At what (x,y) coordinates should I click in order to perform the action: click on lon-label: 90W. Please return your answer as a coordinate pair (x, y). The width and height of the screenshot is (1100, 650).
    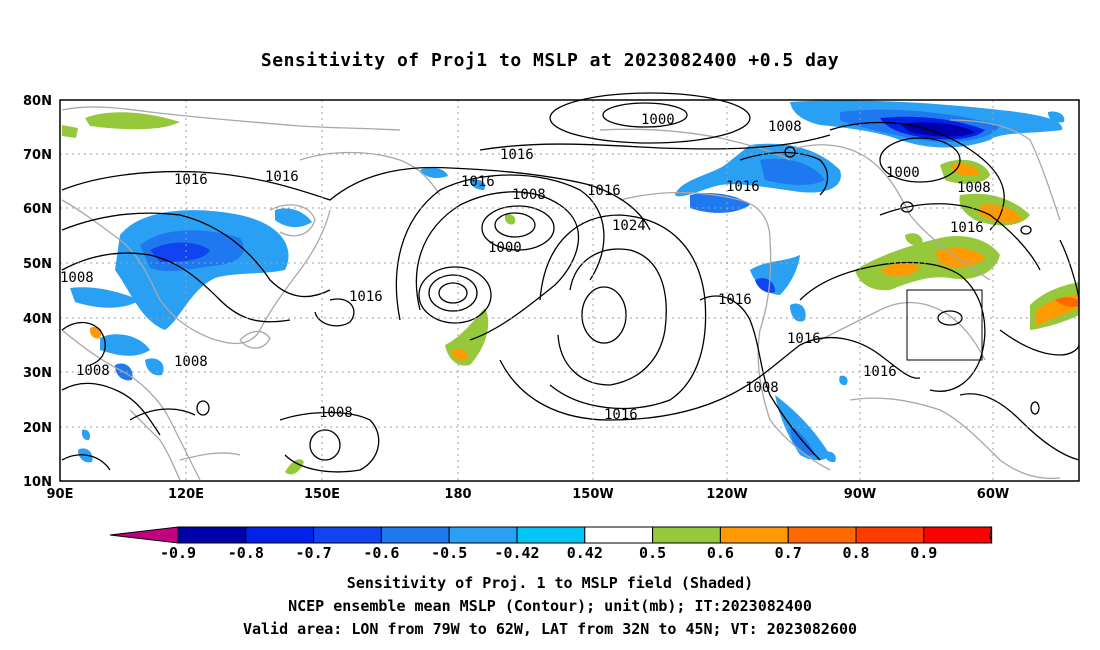
    Looking at the image, I should click on (860, 494).